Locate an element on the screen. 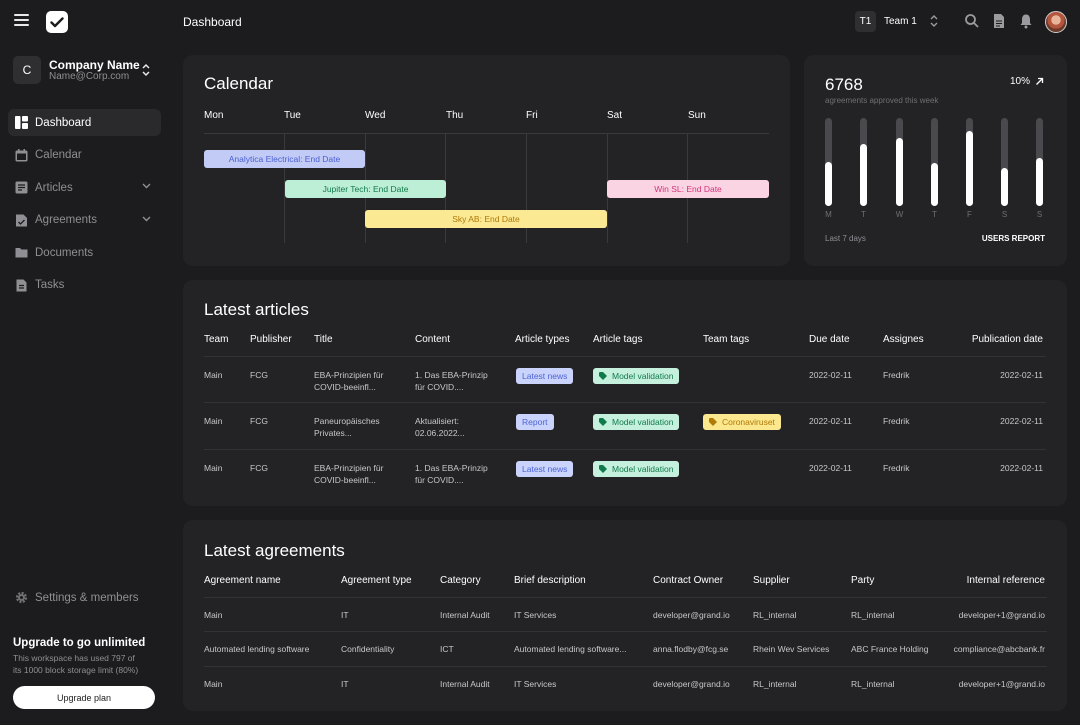  calendar-event: Jupiter Tech: End Date is located at coordinates (365, 189).